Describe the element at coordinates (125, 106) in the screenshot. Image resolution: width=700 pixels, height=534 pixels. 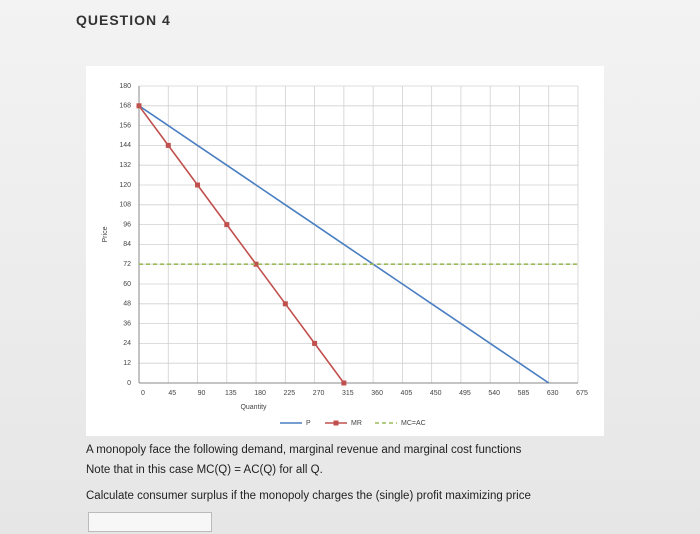
I see `y-tick-label: 168` at that location.